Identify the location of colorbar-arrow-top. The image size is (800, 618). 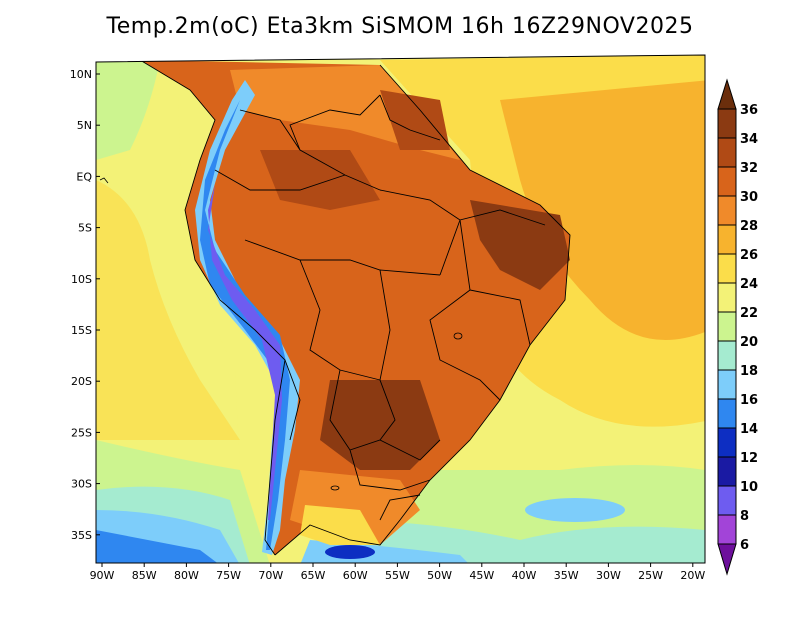
(727, 94).